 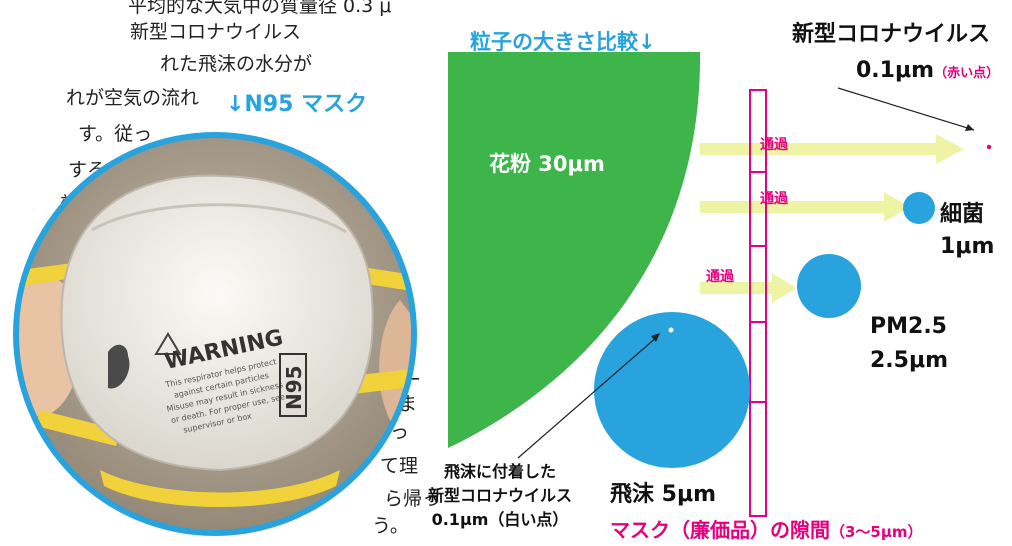 What do you see at coordinates (413, 499) in the screenshot?
I see `intro-line: ら帰っ` at bounding box center [413, 499].